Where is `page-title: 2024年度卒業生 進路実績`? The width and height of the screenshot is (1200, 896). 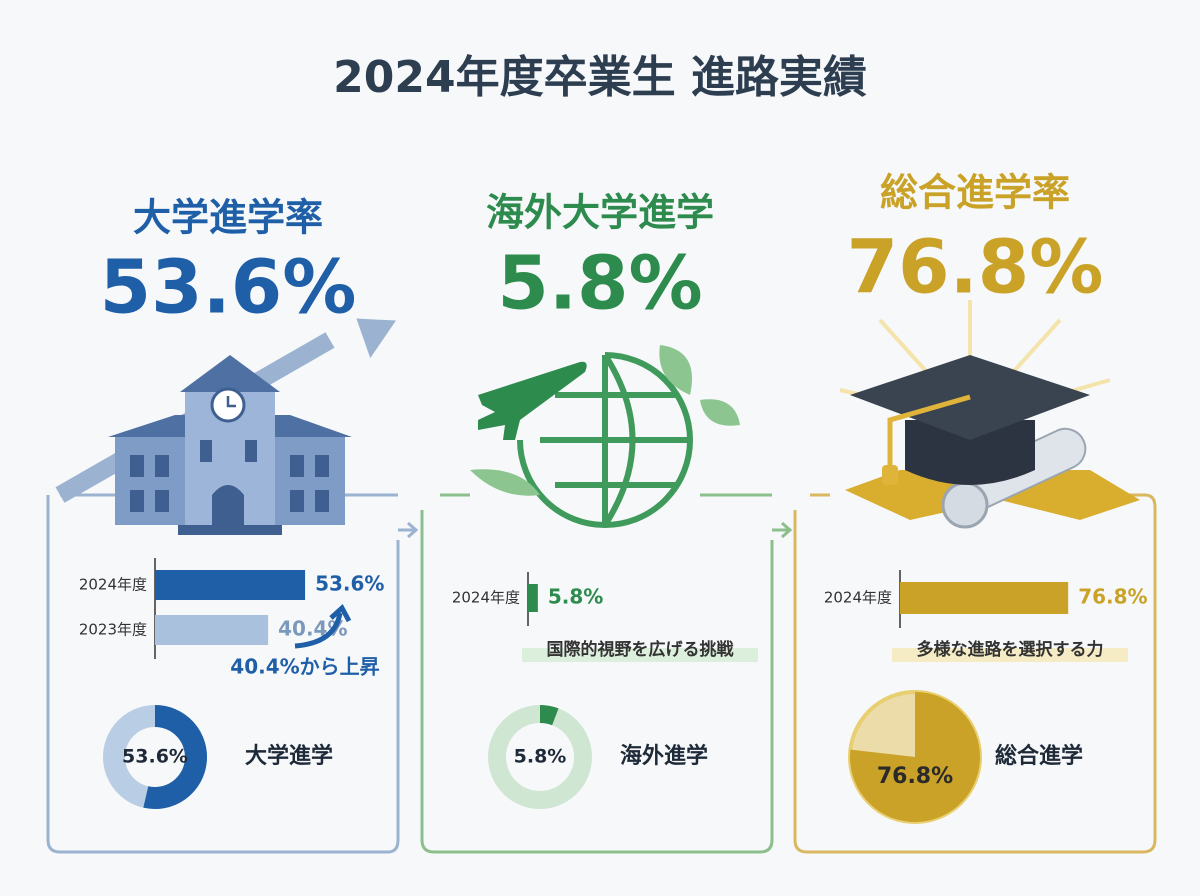
page-title: 2024年度卒業生 進路実績 is located at coordinates (600, 77).